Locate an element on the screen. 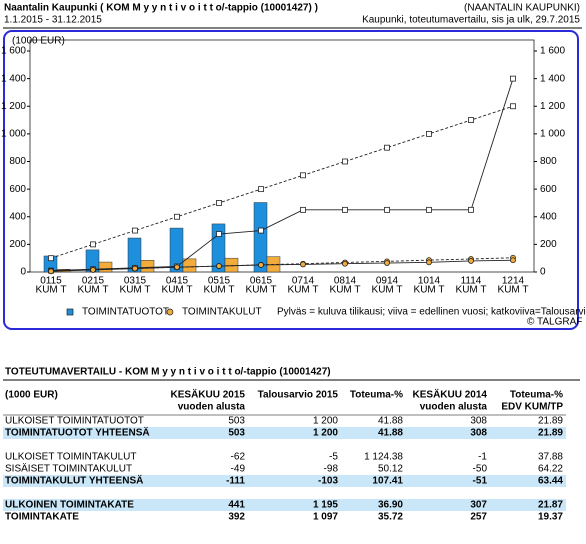  y2-tick-label: 1 400 is located at coordinates (552, 78).